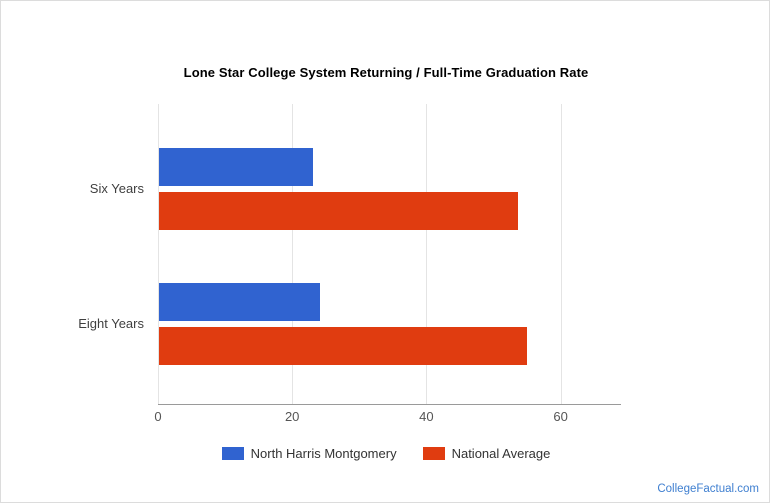  Describe the element at coordinates (158, 416) in the screenshot. I see `x-tick-label: 0` at that location.